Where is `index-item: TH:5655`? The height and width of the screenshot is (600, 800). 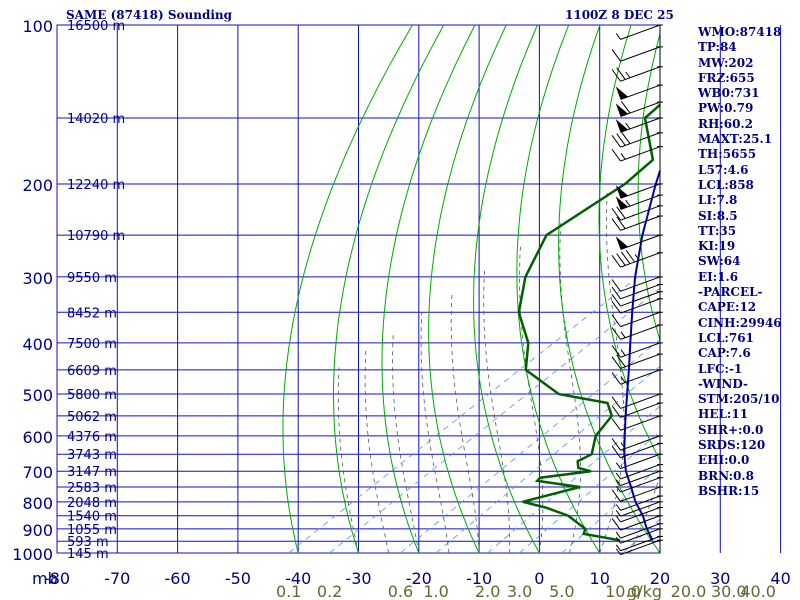 index-item: TH:5655 is located at coordinates (727, 154).